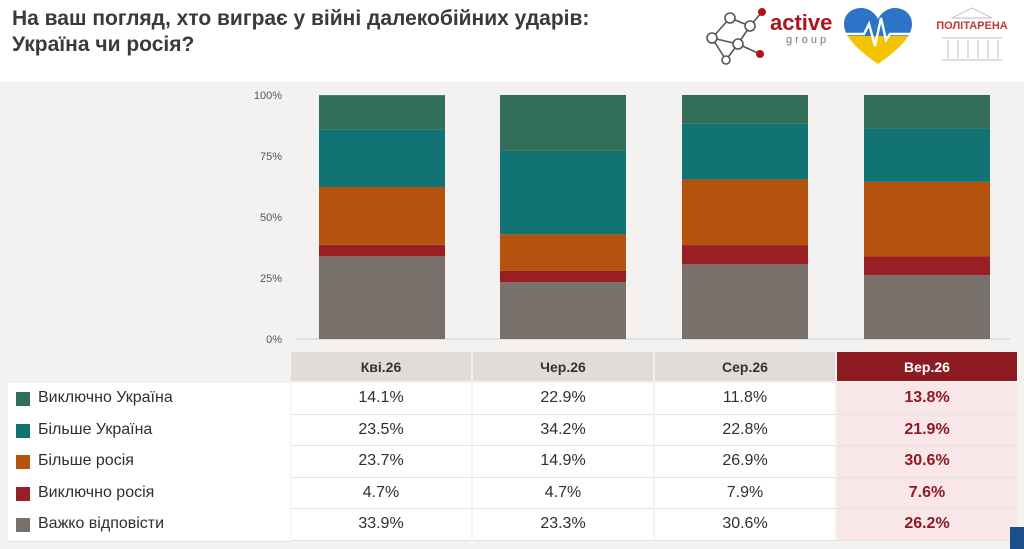 The height and width of the screenshot is (549, 1024). I want to click on table-row: Виключно росія 4.7% 4.7% 7.9% 7.6%, so click(514, 493).